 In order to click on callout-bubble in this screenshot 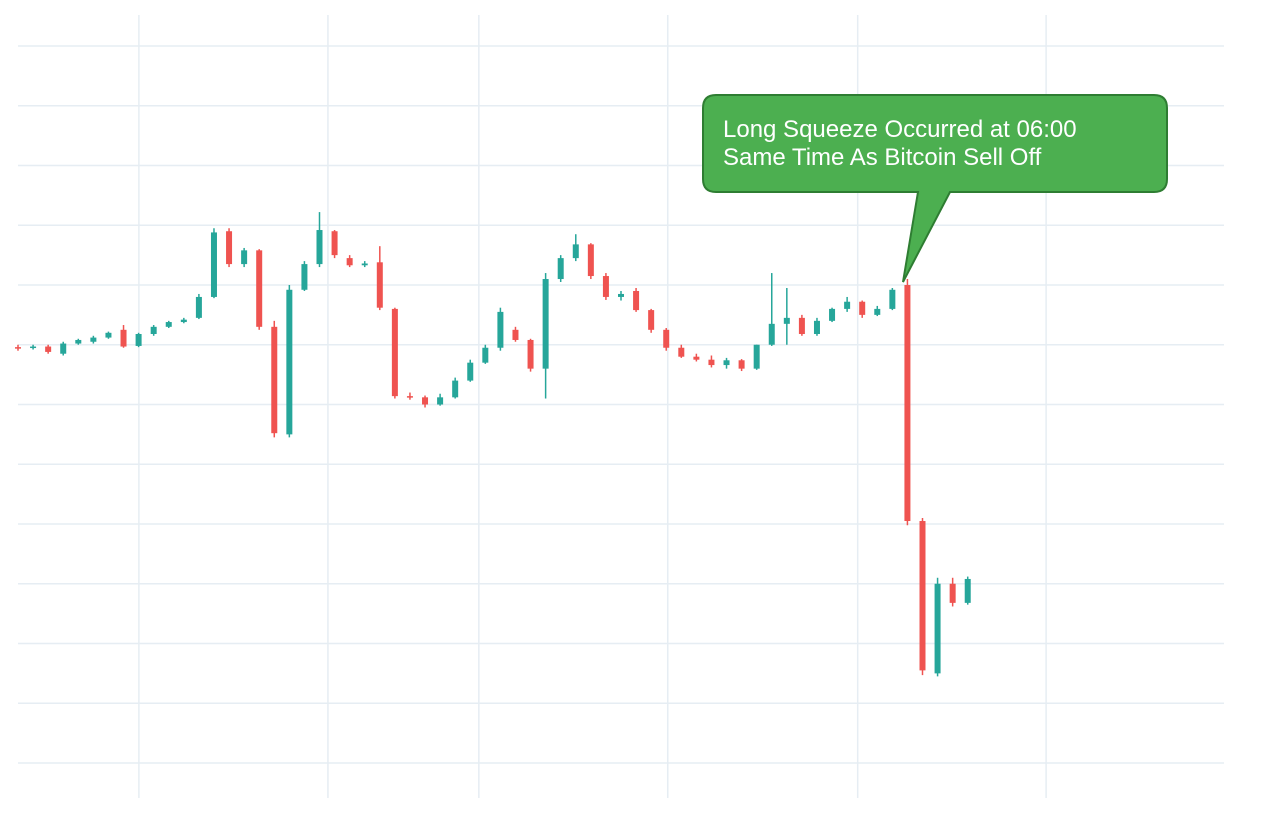, I will do `click(935, 188)`.